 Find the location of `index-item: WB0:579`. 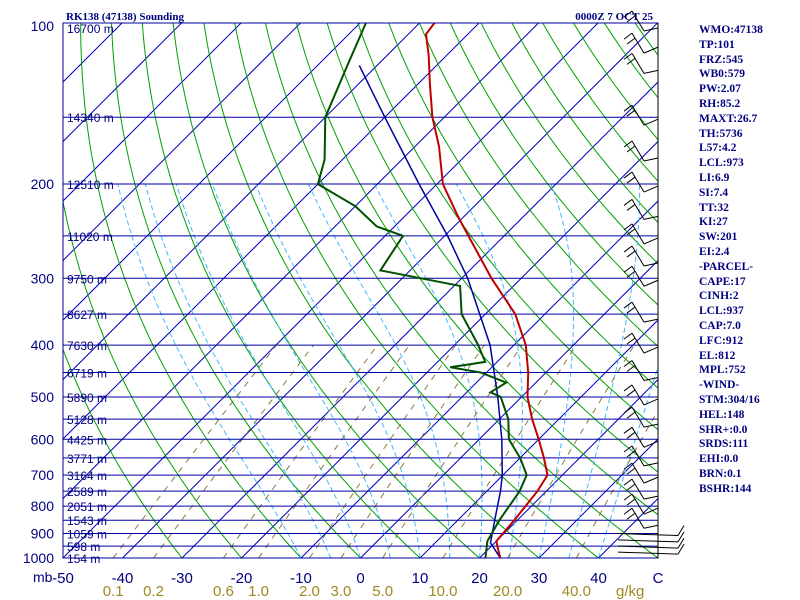

index-item: WB0:579 is located at coordinates (722, 74).